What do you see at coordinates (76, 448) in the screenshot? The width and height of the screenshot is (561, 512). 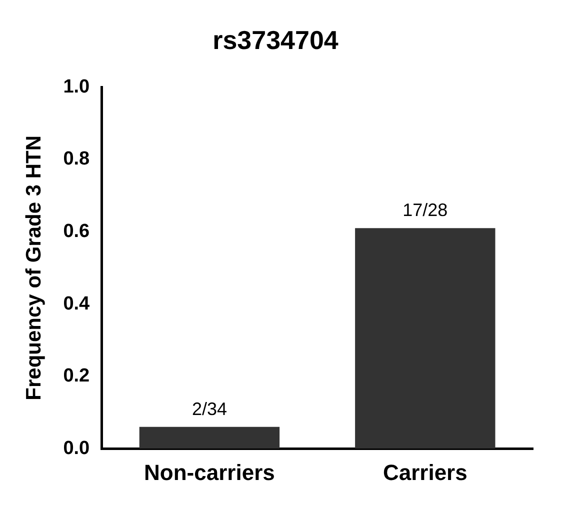 I see `y-tick-label: 0.0` at bounding box center [76, 448].